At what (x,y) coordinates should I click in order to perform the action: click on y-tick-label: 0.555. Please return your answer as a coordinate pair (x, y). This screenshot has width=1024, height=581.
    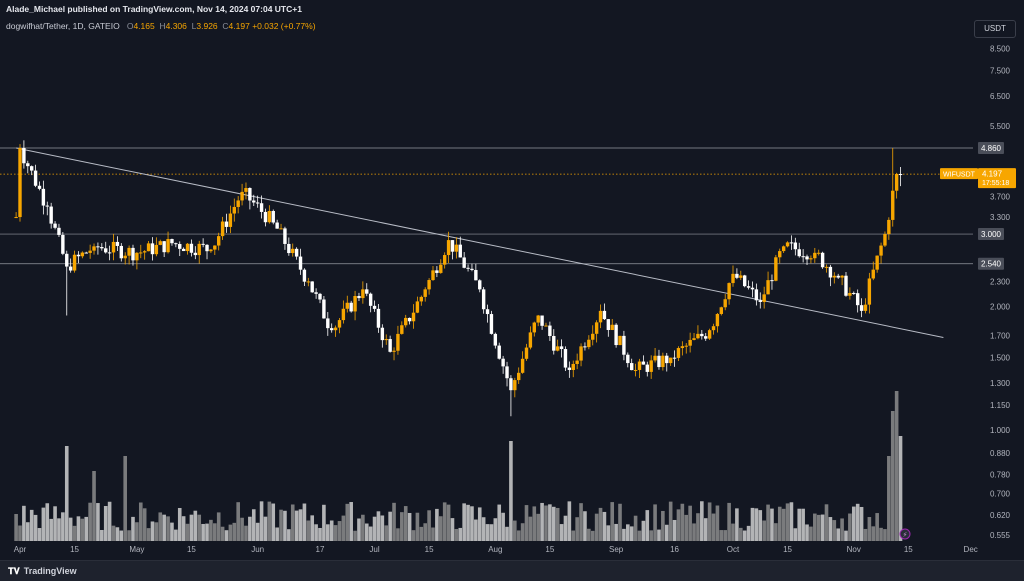
    Looking at the image, I should click on (1000, 535).